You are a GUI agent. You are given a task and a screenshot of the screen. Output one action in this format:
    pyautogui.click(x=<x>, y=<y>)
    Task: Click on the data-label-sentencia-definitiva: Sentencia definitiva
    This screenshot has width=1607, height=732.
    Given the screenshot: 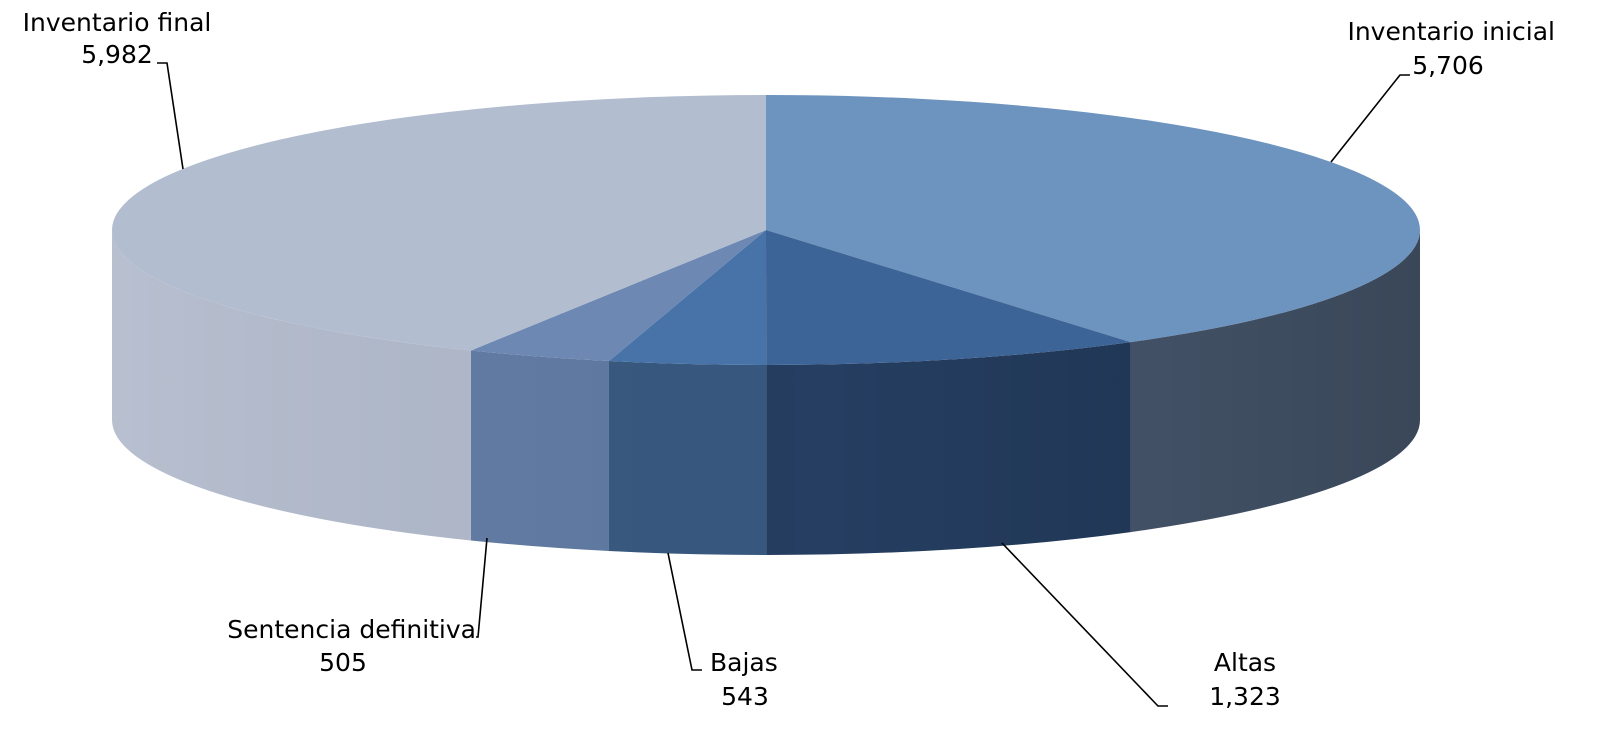 What is the action you would take?
    pyautogui.click(x=351, y=629)
    